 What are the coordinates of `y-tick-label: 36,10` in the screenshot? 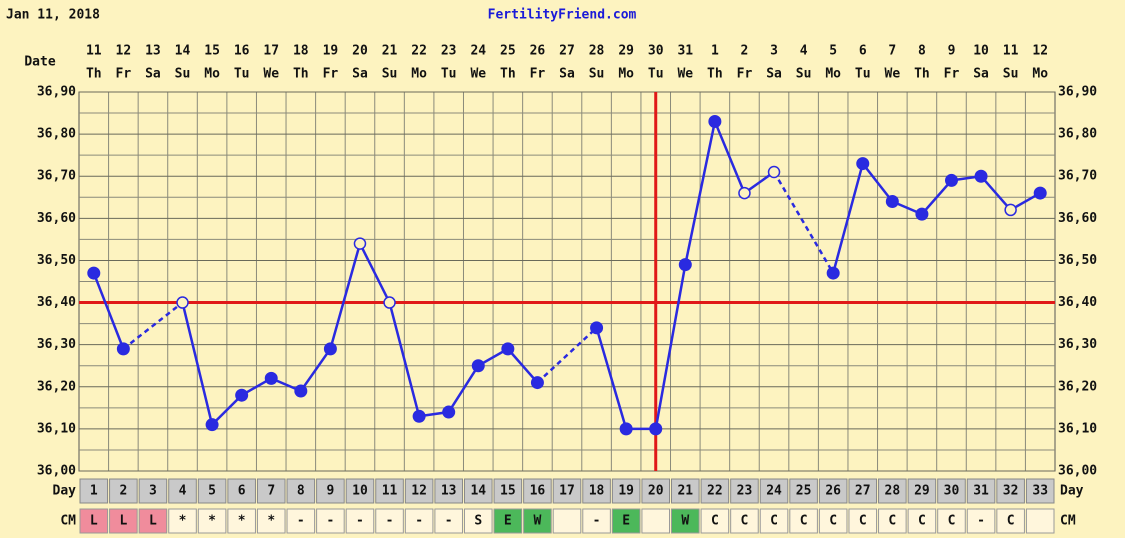 It's located at (56, 428).